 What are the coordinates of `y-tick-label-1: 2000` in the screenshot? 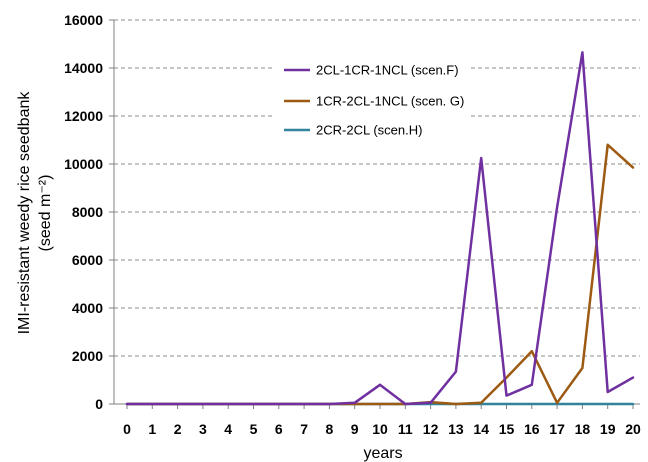 It's located at (87, 356).